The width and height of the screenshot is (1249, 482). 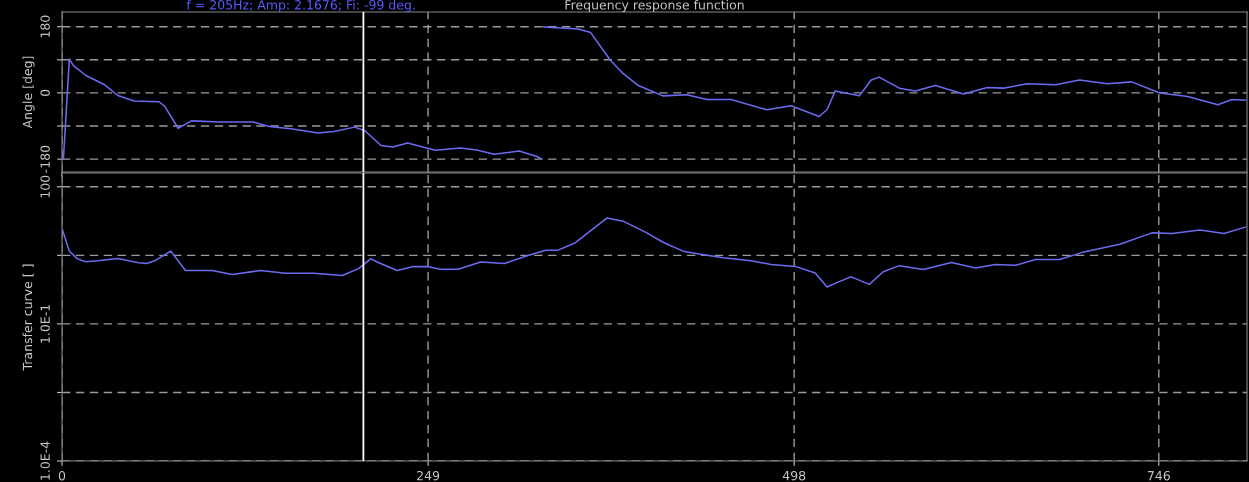 I want to click on x-tick-label: 0, so click(x=62, y=475).